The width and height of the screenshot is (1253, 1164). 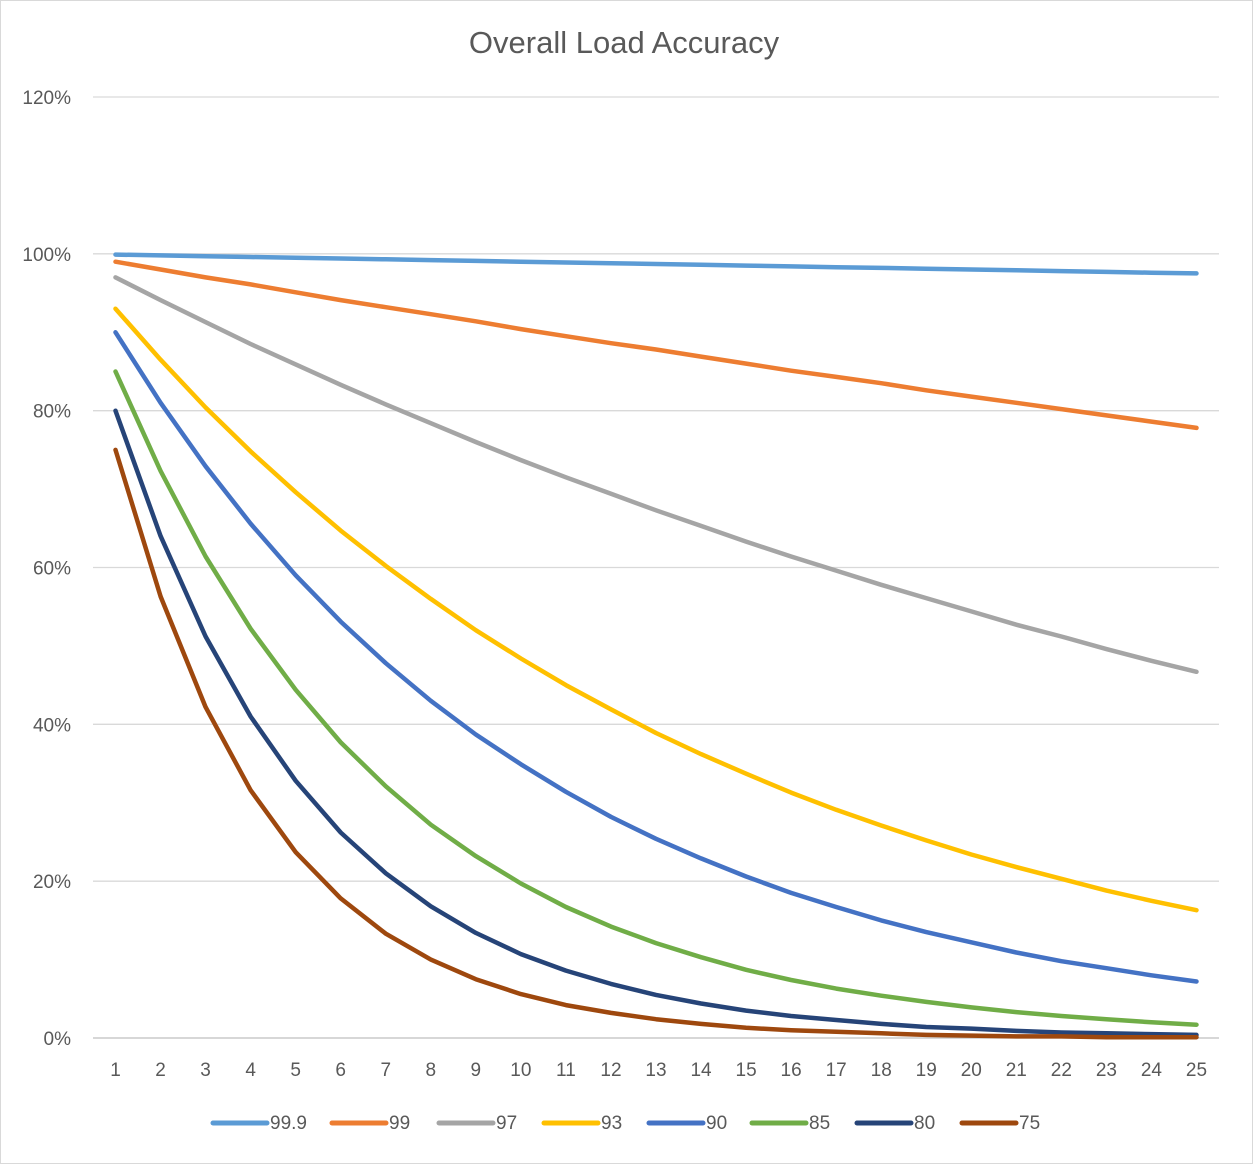 What do you see at coordinates (581, 1123) in the screenshot?
I see `legend-item-93: 93` at bounding box center [581, 1123].